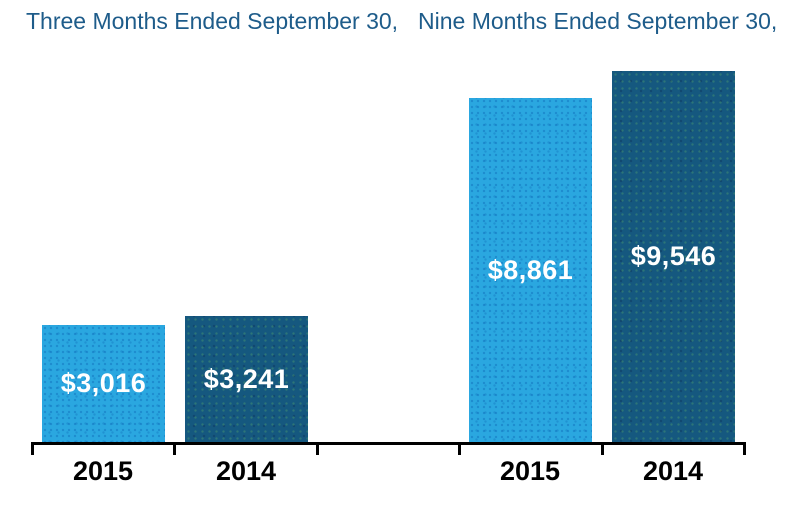 The image size is (800, 511). I want to click on bar-three-months-2014: $3,241, so click(246, 379).